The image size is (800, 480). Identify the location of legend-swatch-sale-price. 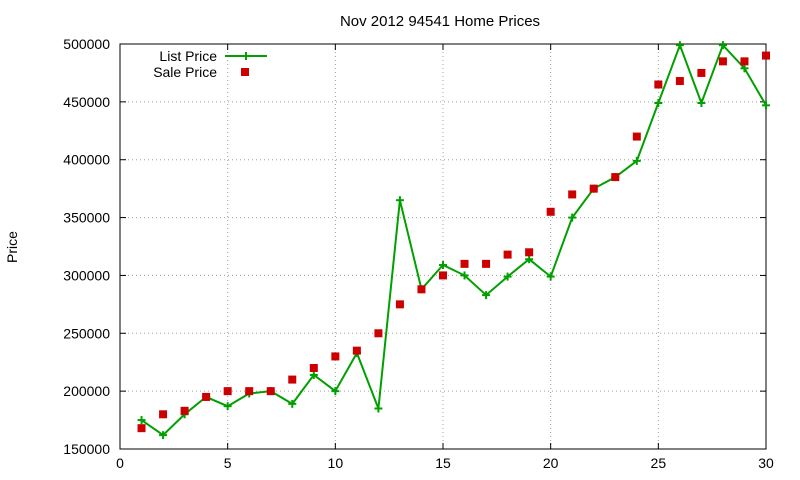
(245, 72).